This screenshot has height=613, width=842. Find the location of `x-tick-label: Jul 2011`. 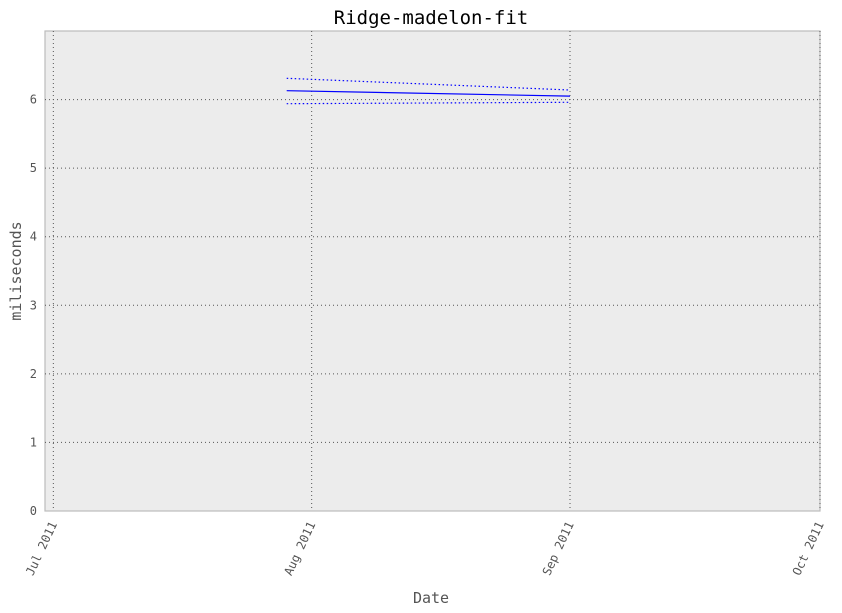

x-tick-label: Jul 2011 is located at coordinates (41, 548).